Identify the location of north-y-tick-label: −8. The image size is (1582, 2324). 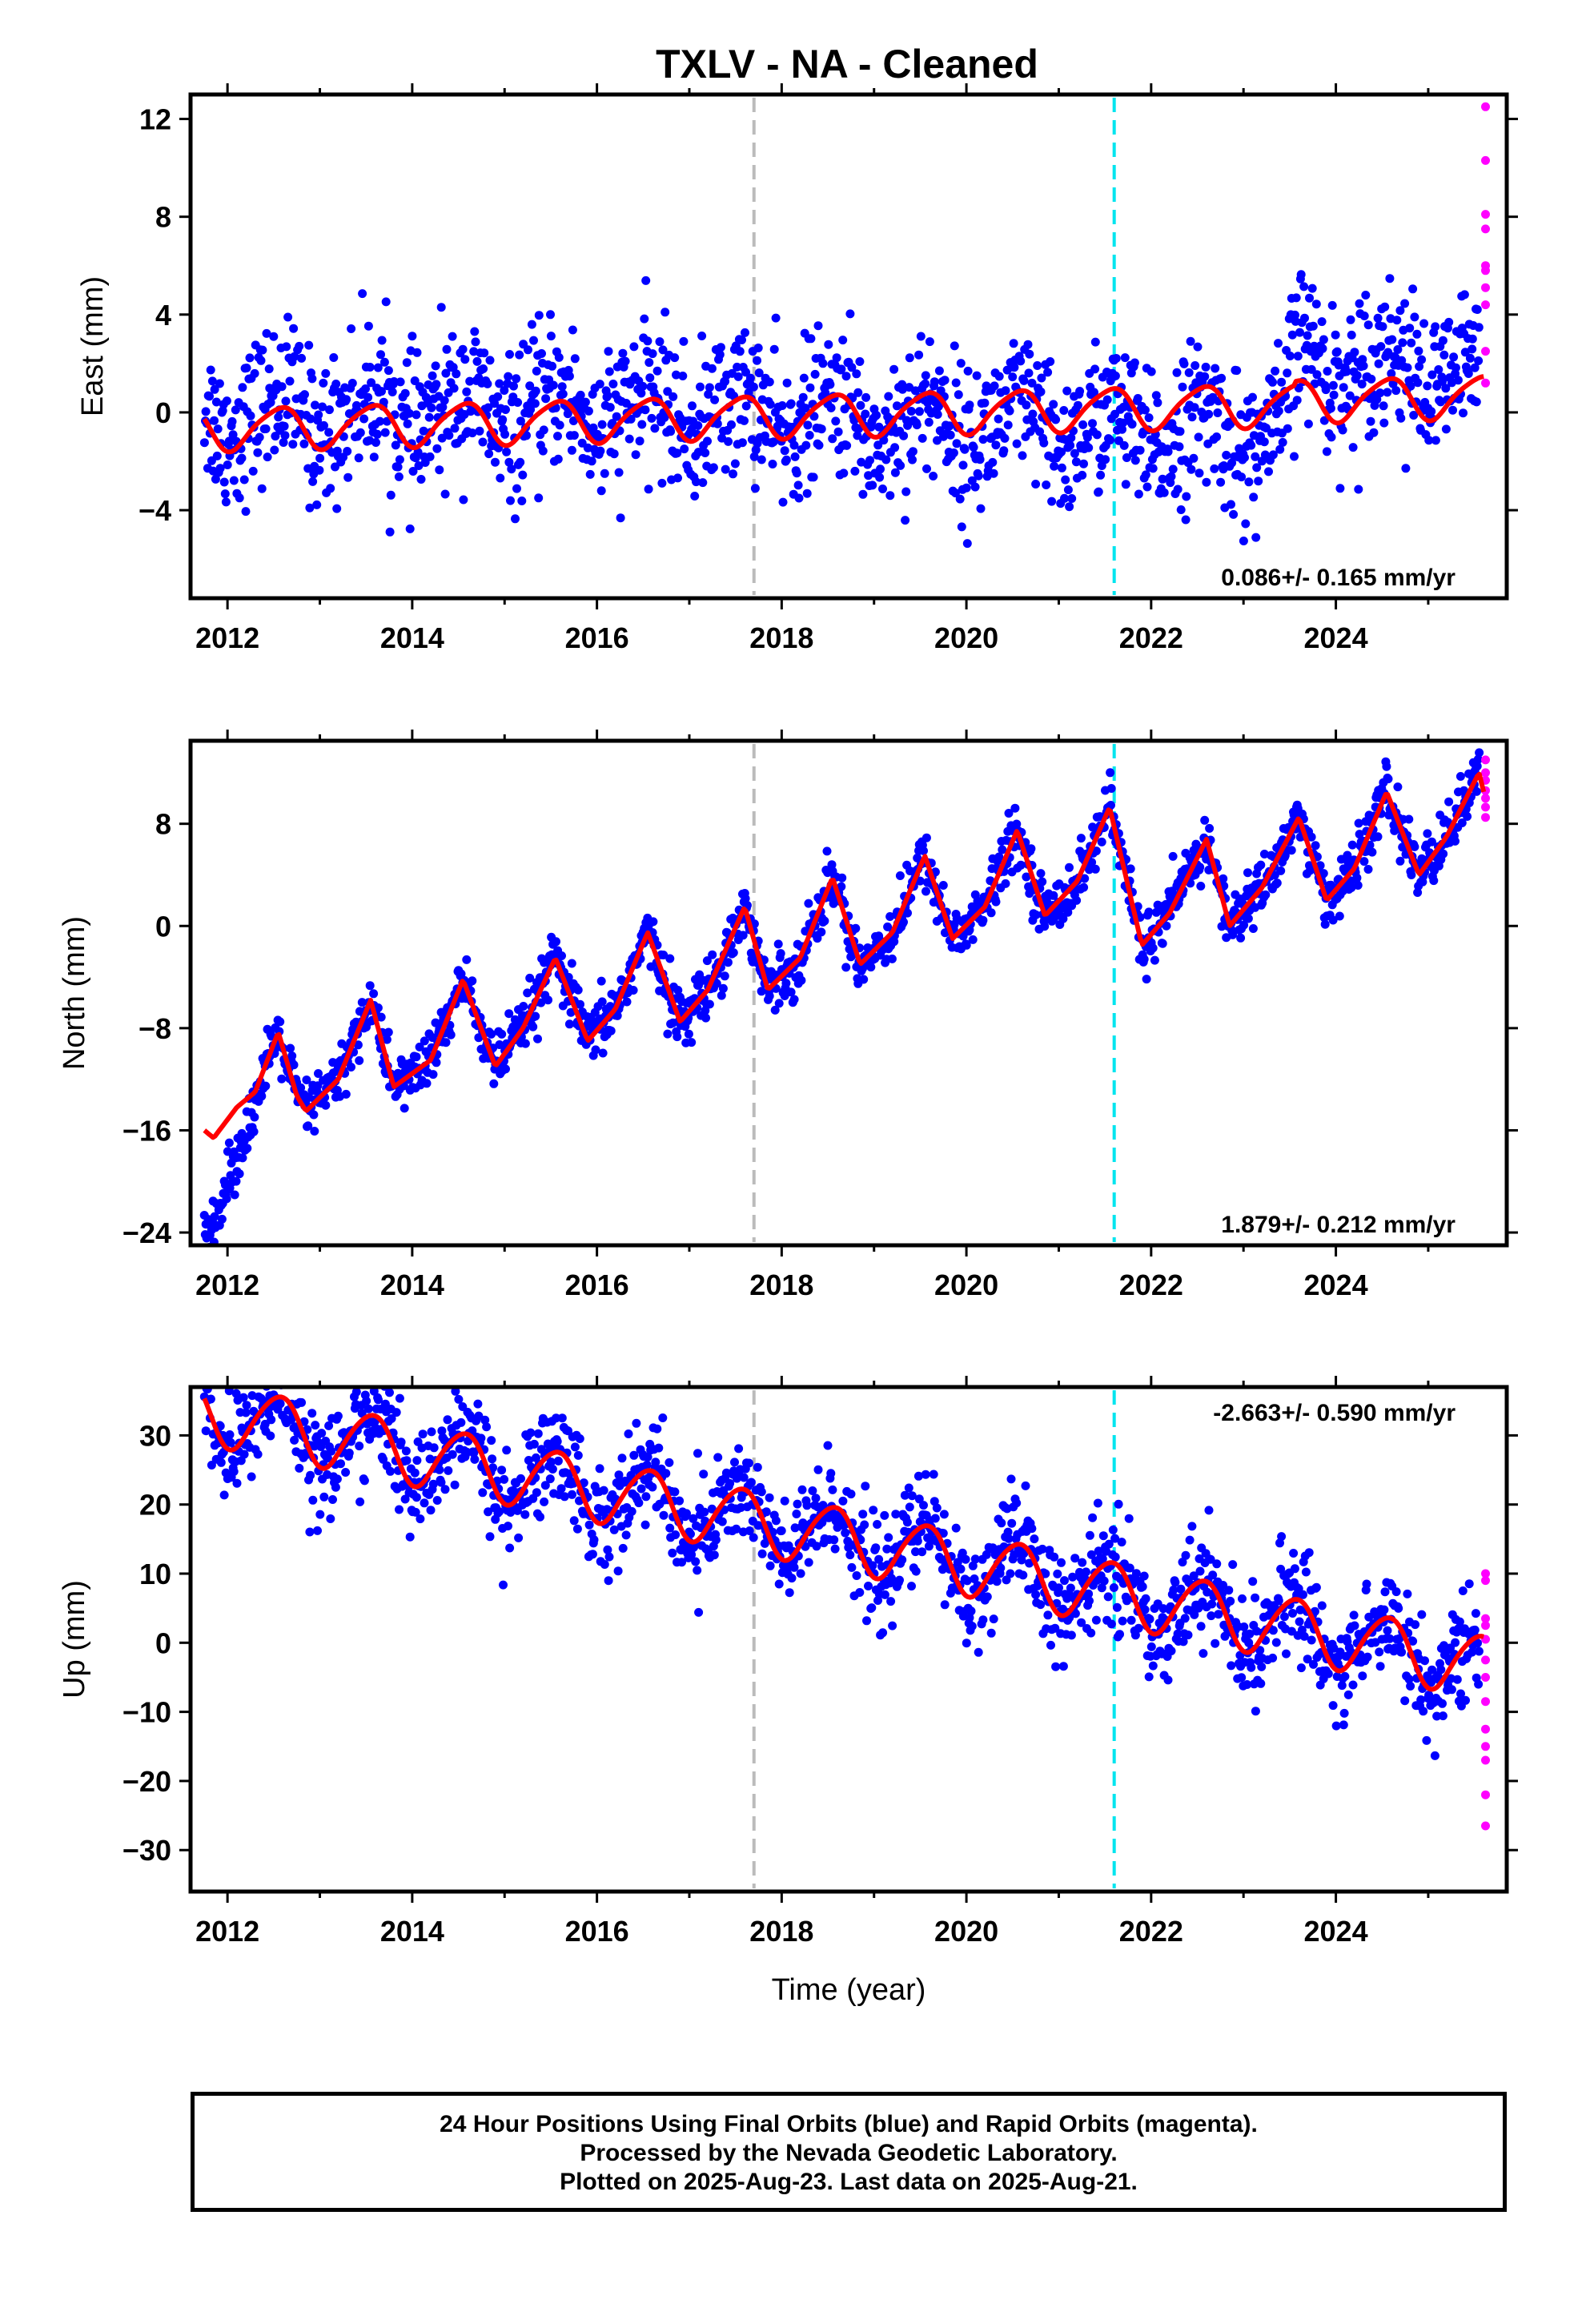
(155, 1028).